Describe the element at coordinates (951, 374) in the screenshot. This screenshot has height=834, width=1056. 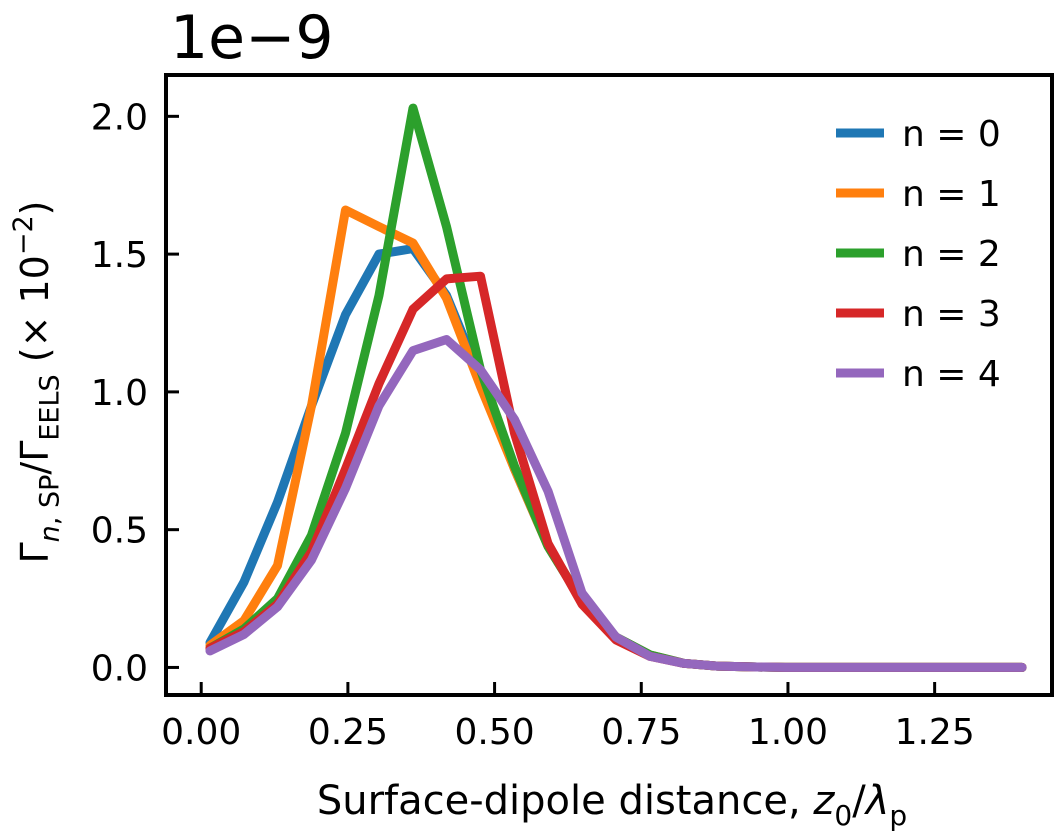
I see `legend-label-4: n = 4` at that location.